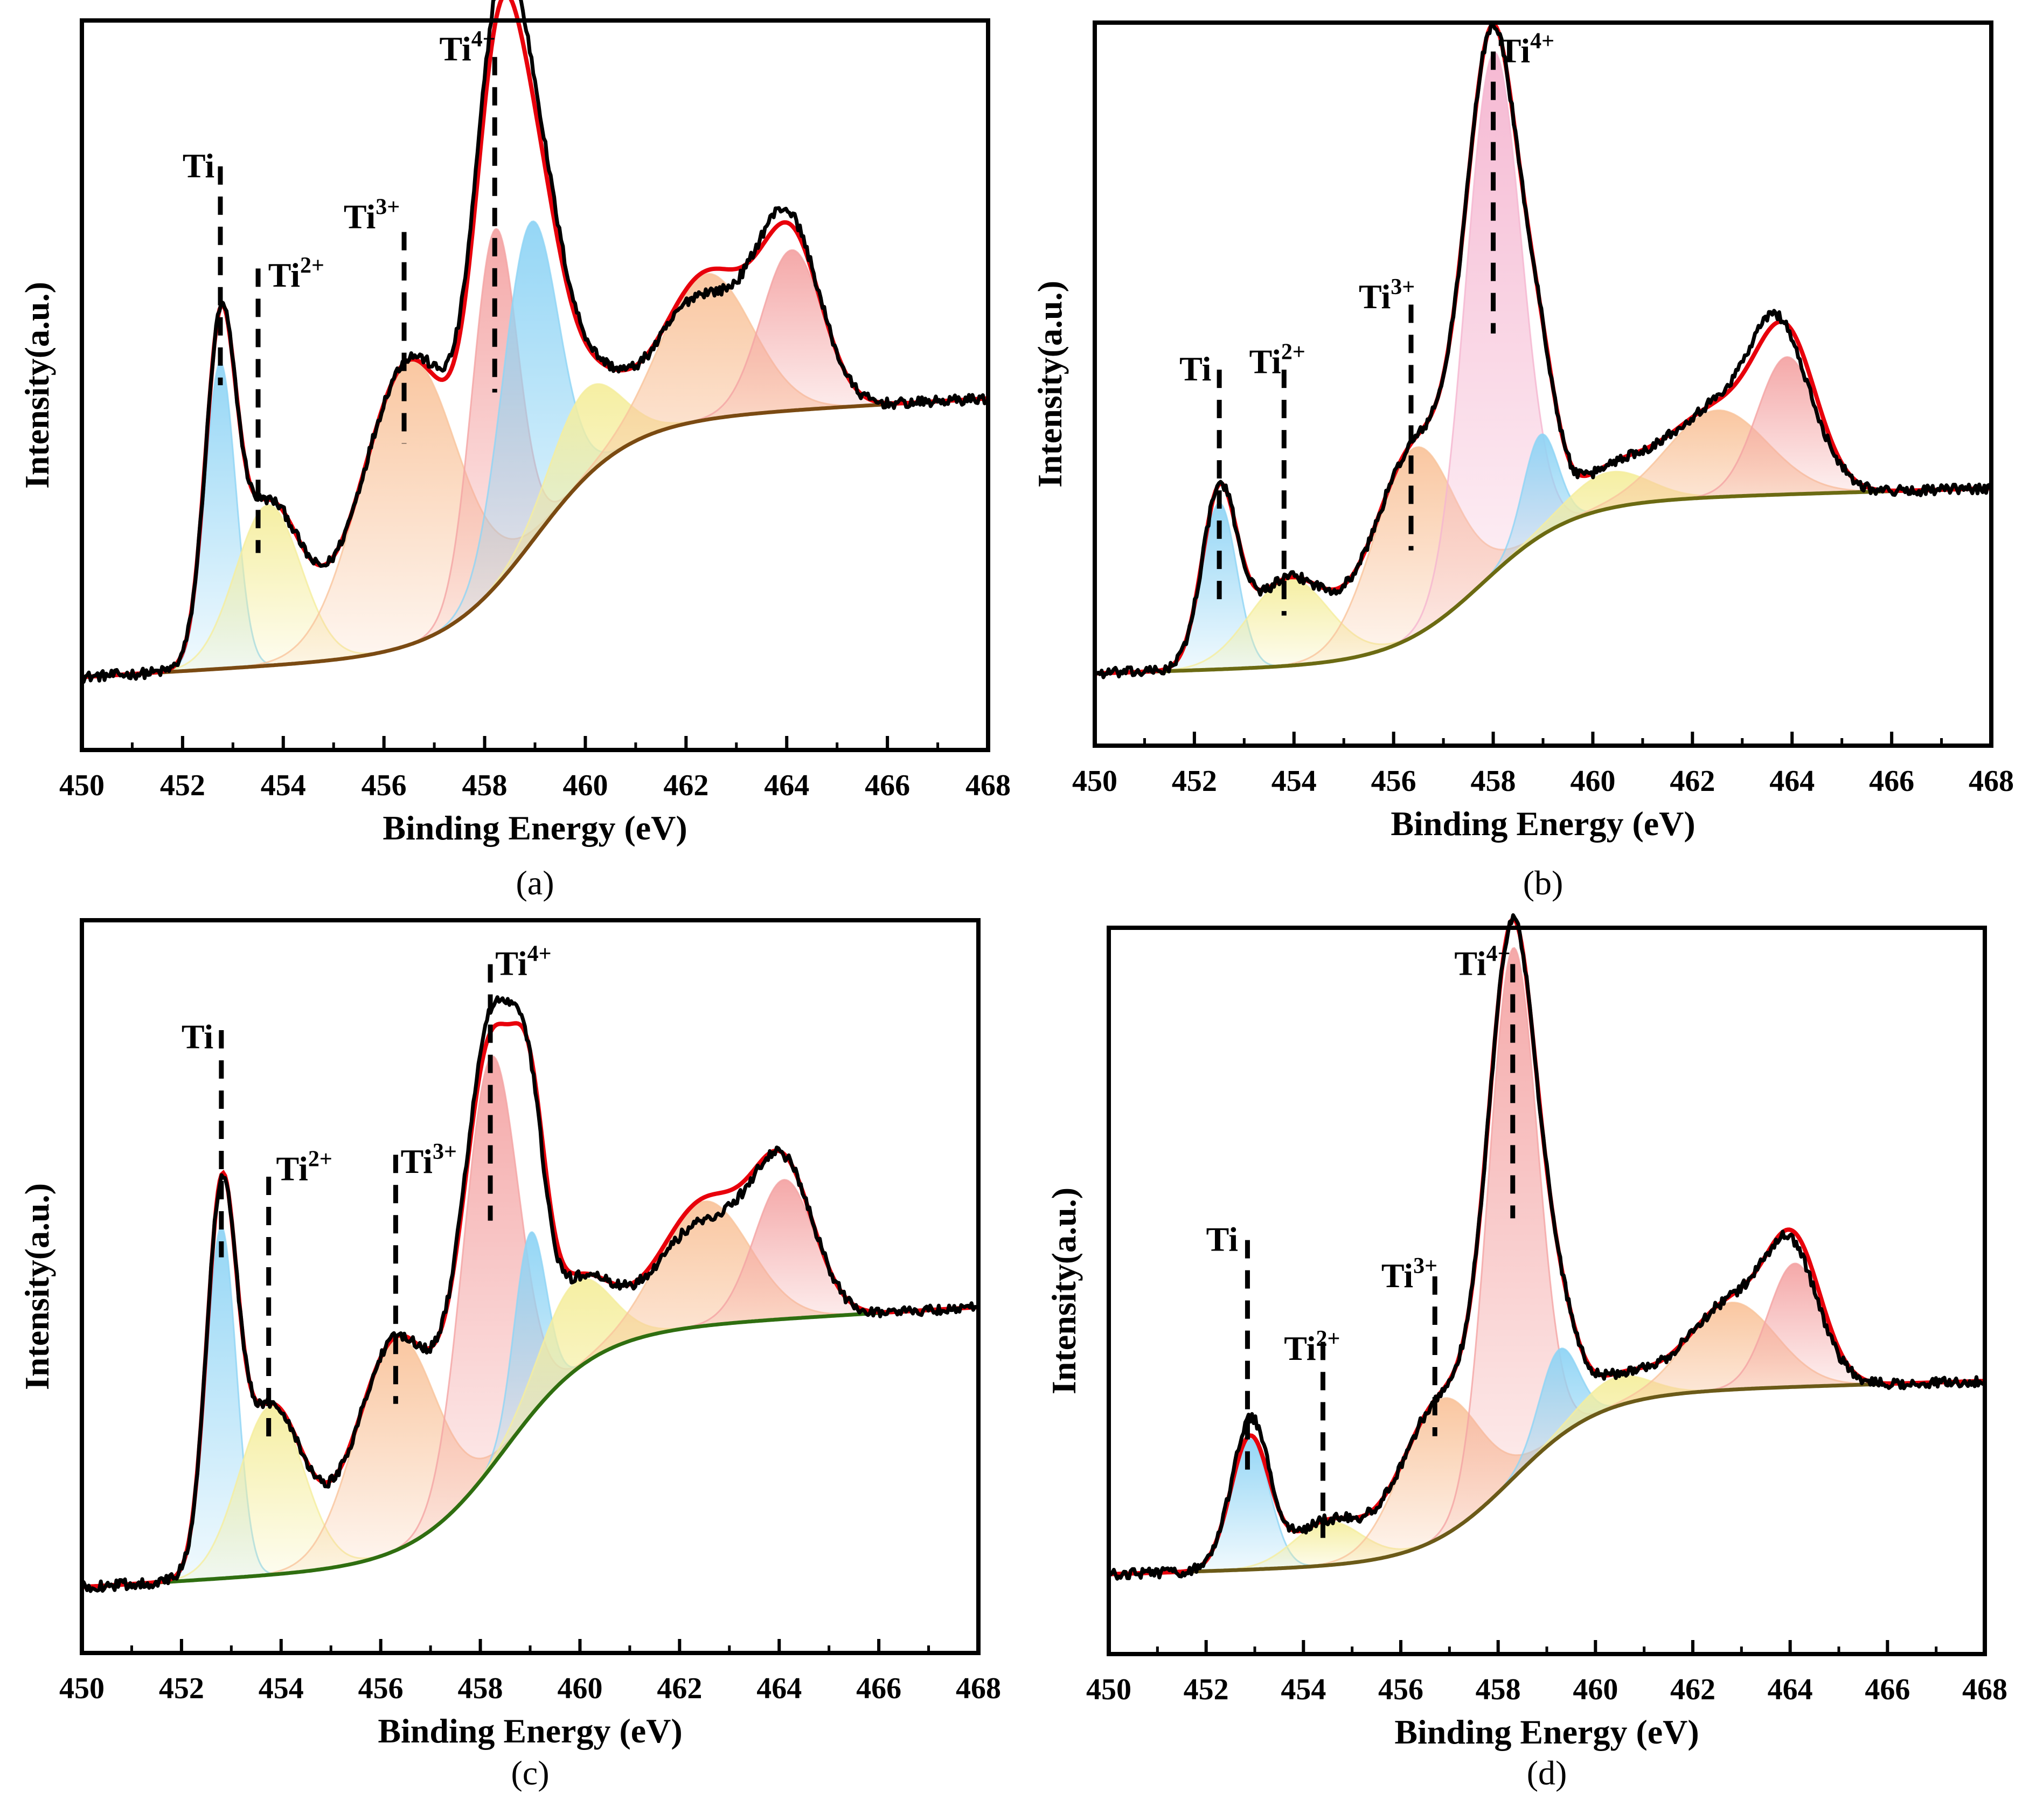 The width and height of the screenshot is (2029, 1820). What do you see at coordinates (1544, 883) in the screenshot?
I see `panel-caption: (b)` at bounding box center [1544, 883].